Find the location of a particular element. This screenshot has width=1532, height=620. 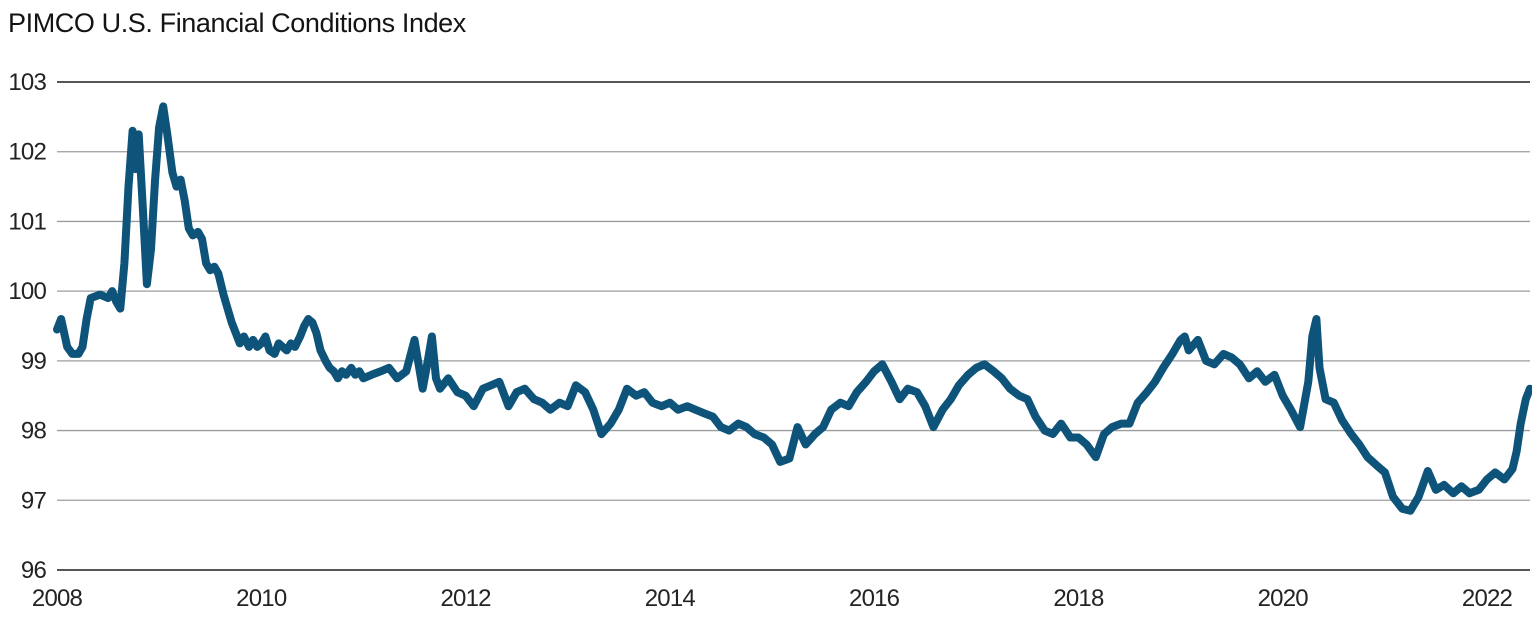

y-tick-label-97: 97 is located at coordinates (34, 500).